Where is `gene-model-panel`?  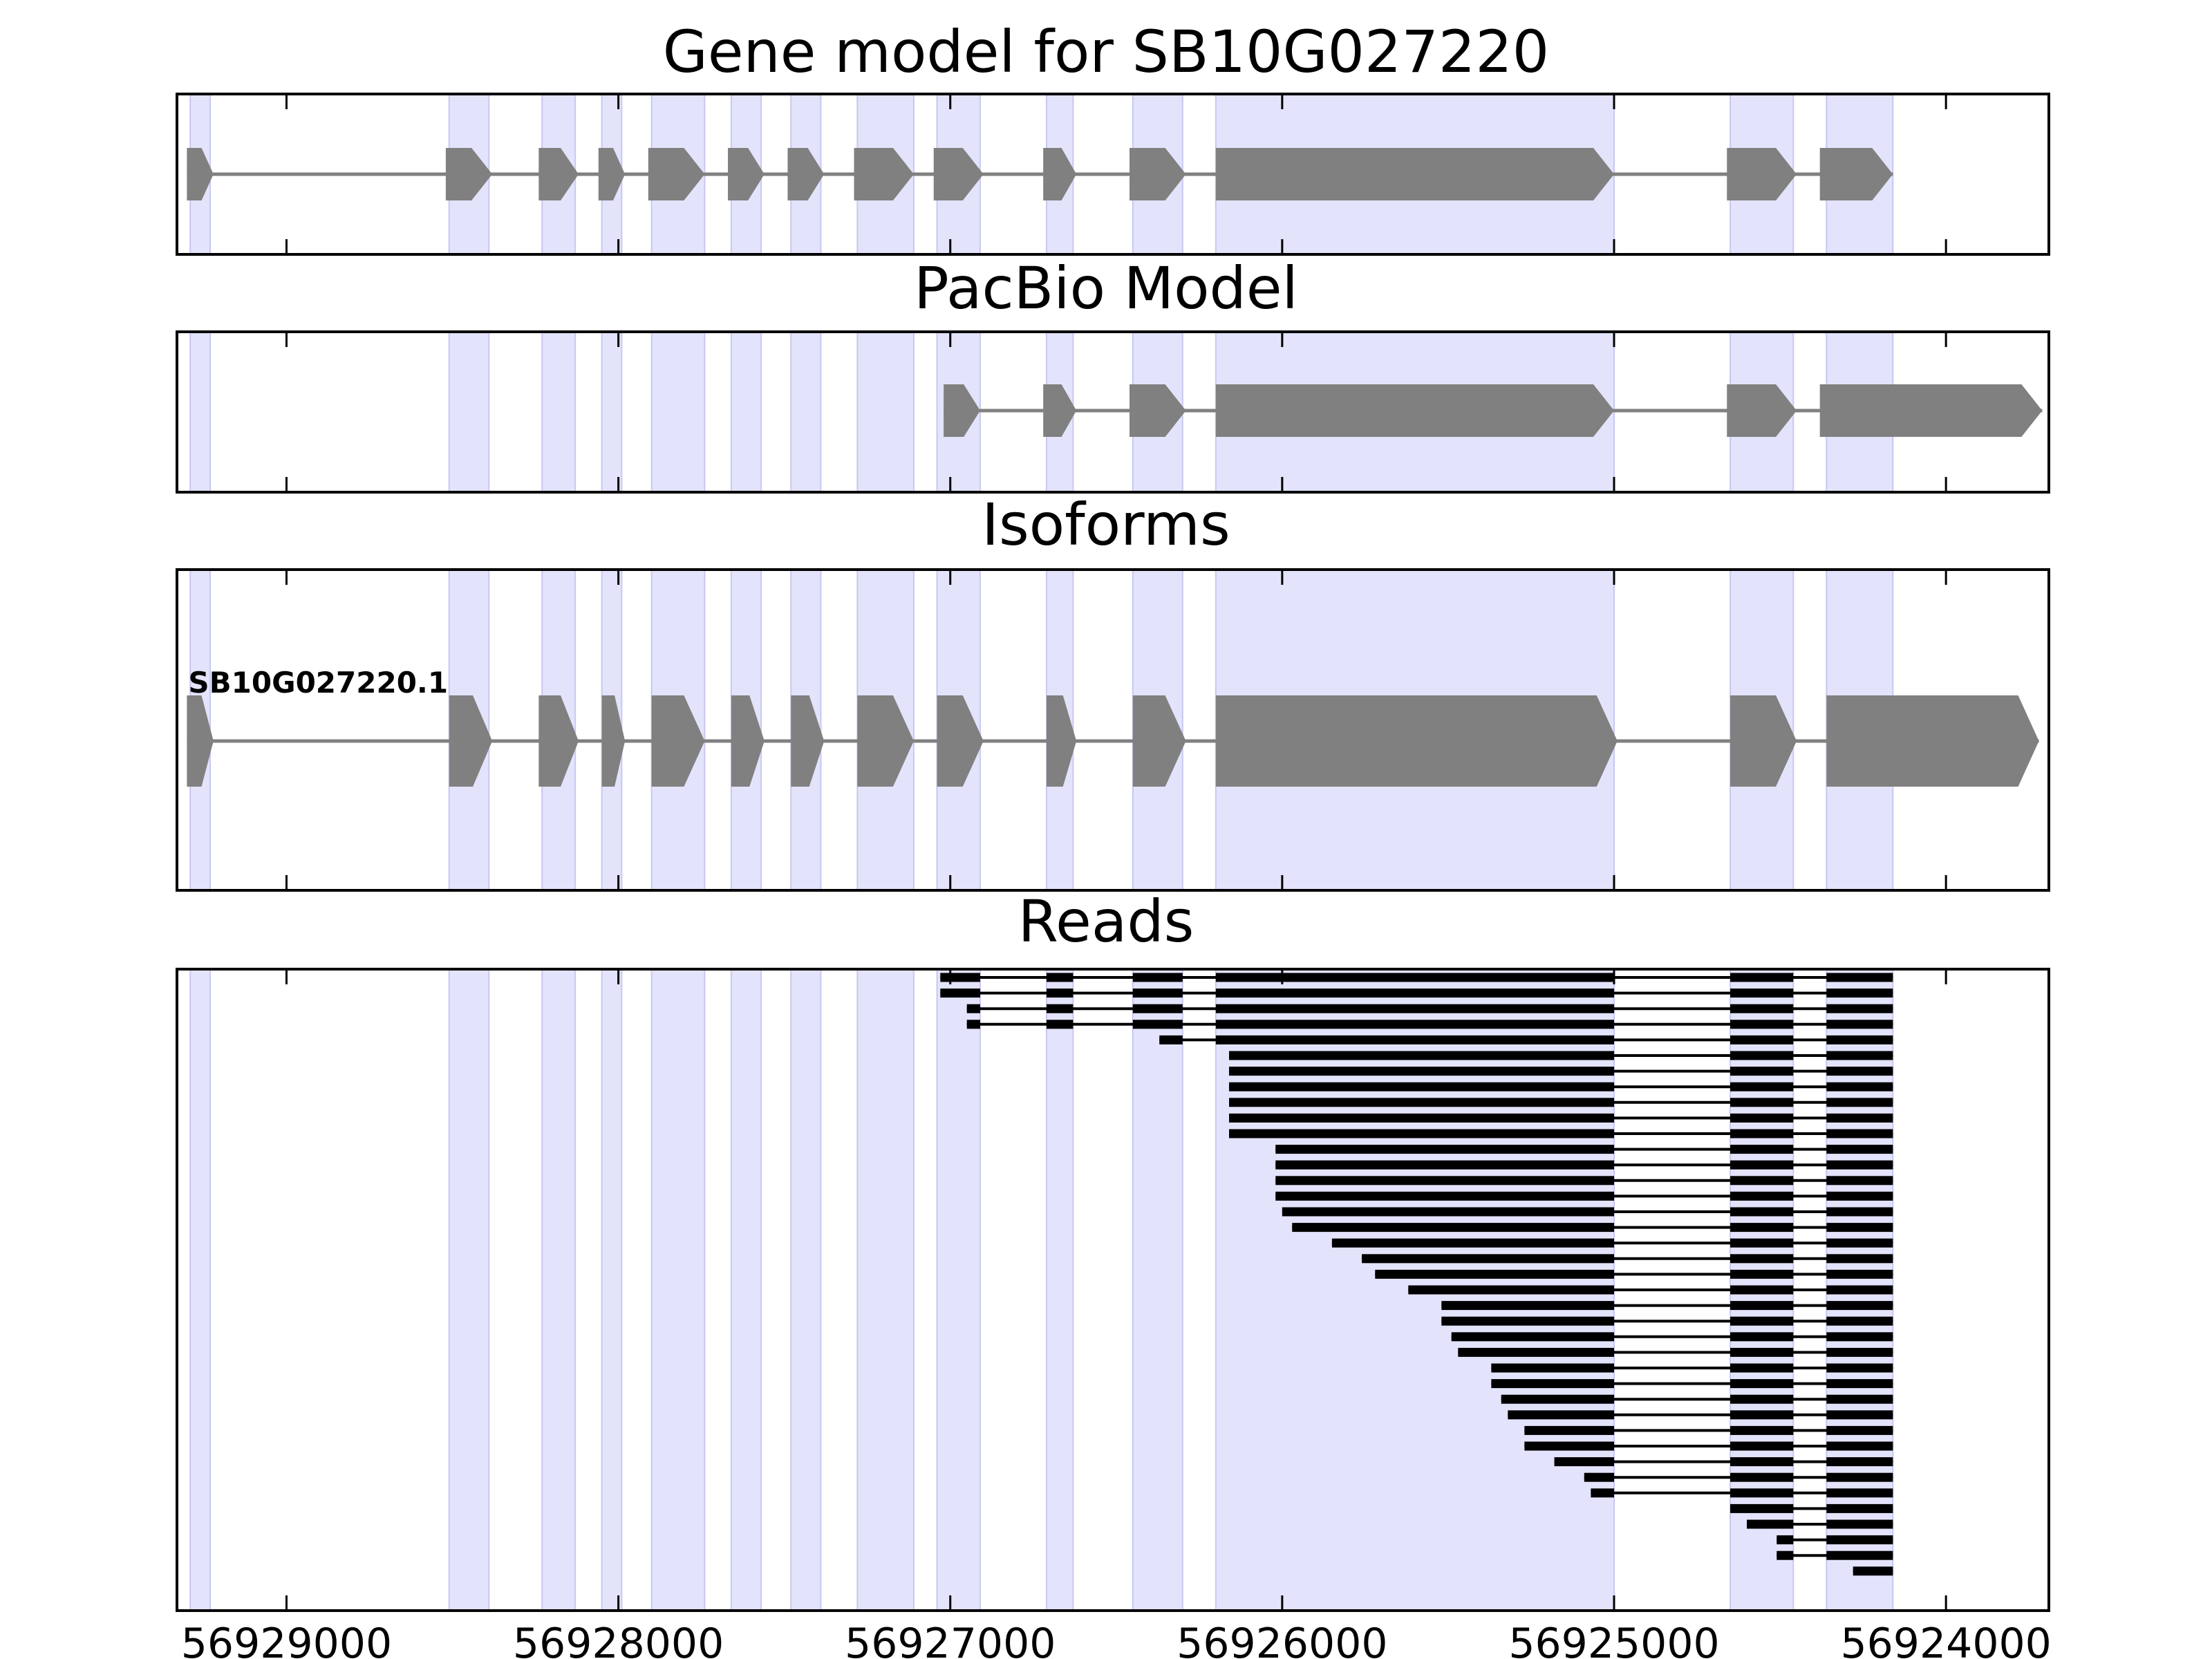 gene-model-panel is located at coordinates (1113, 174).